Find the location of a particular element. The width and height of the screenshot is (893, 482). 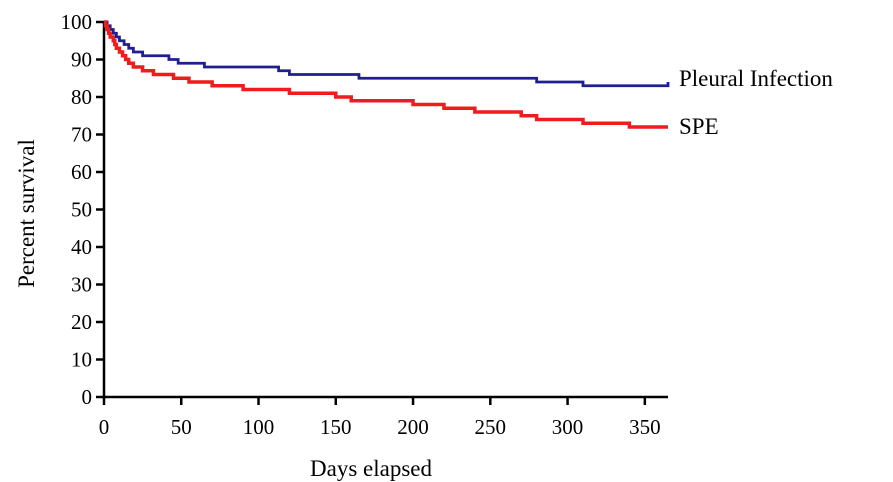

y-tick-label: 30 is located at coordinates (81, 285).